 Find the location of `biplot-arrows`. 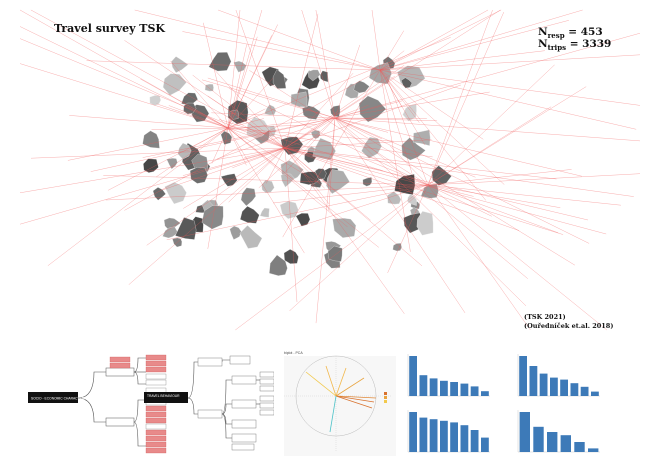

biplot-arrows is located at coordinates (341, 399).